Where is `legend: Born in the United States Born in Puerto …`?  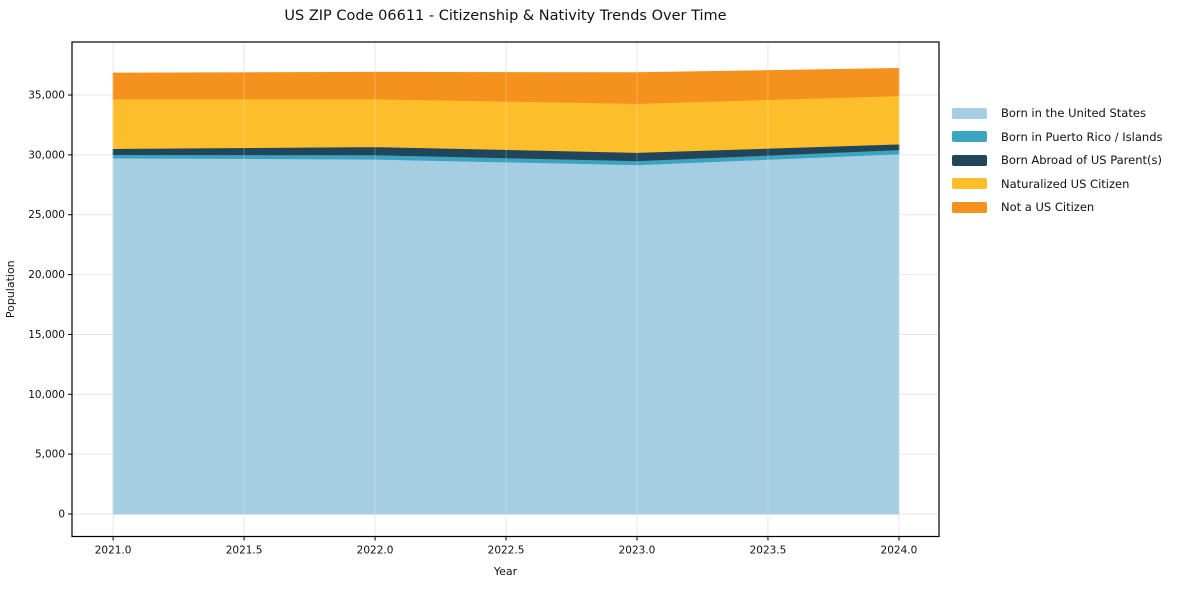
legend: Born in the United States Born in Puerto … is located at coordinates (1057, 165).